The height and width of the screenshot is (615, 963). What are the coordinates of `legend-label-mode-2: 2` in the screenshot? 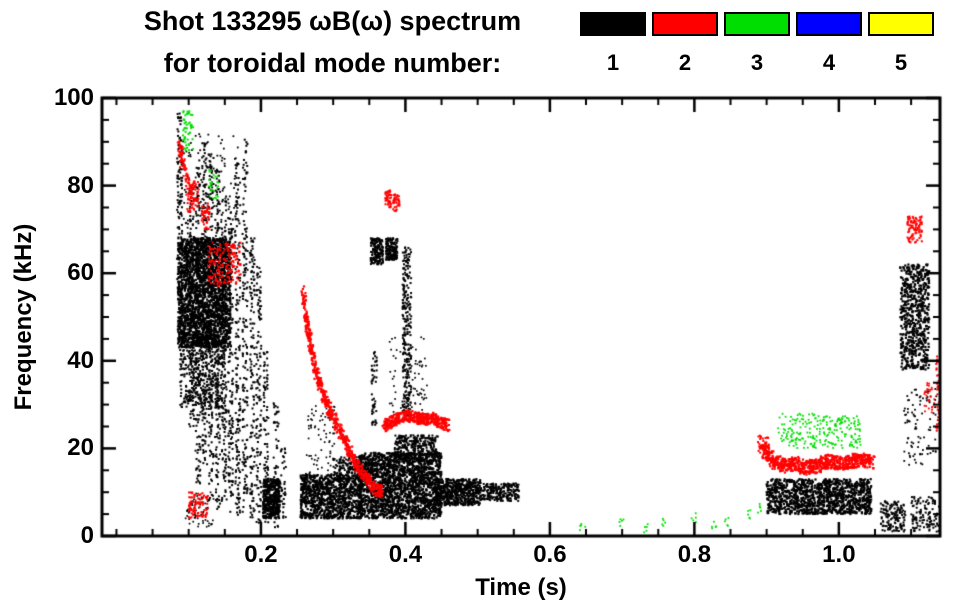 It's located at (685, 62).